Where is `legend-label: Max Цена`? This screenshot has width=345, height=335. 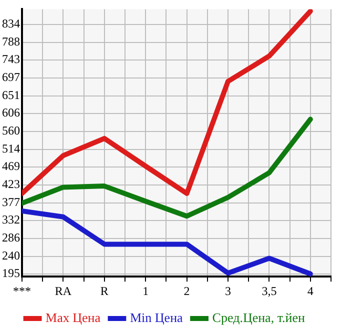
legend-label: Max Цена is located at coordinates (73, 317).